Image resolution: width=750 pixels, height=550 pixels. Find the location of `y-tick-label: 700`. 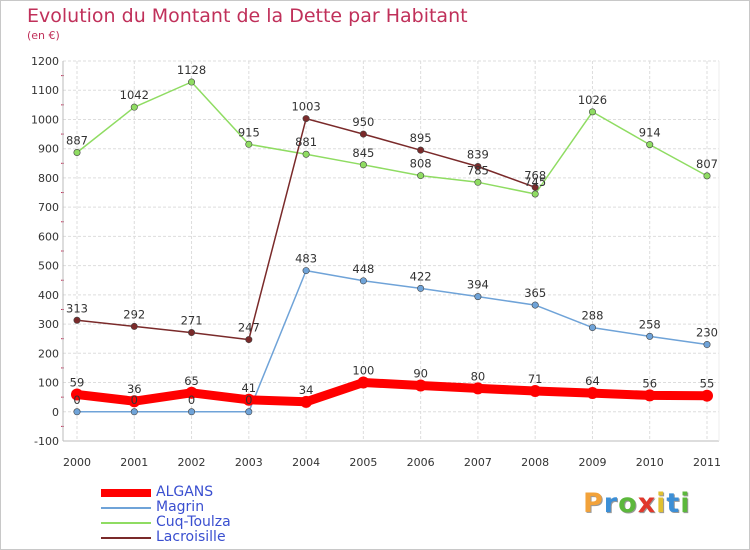

y-tick-label: 700 is located at coordinates (48, 207).